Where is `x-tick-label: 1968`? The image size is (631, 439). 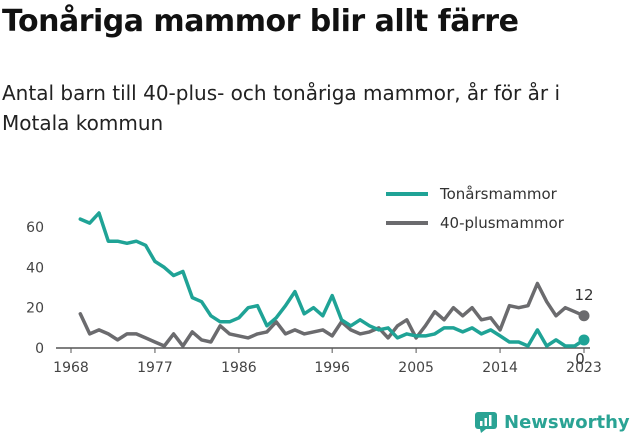
x-tick-label: 1968 is located at coordinates (71, 368).